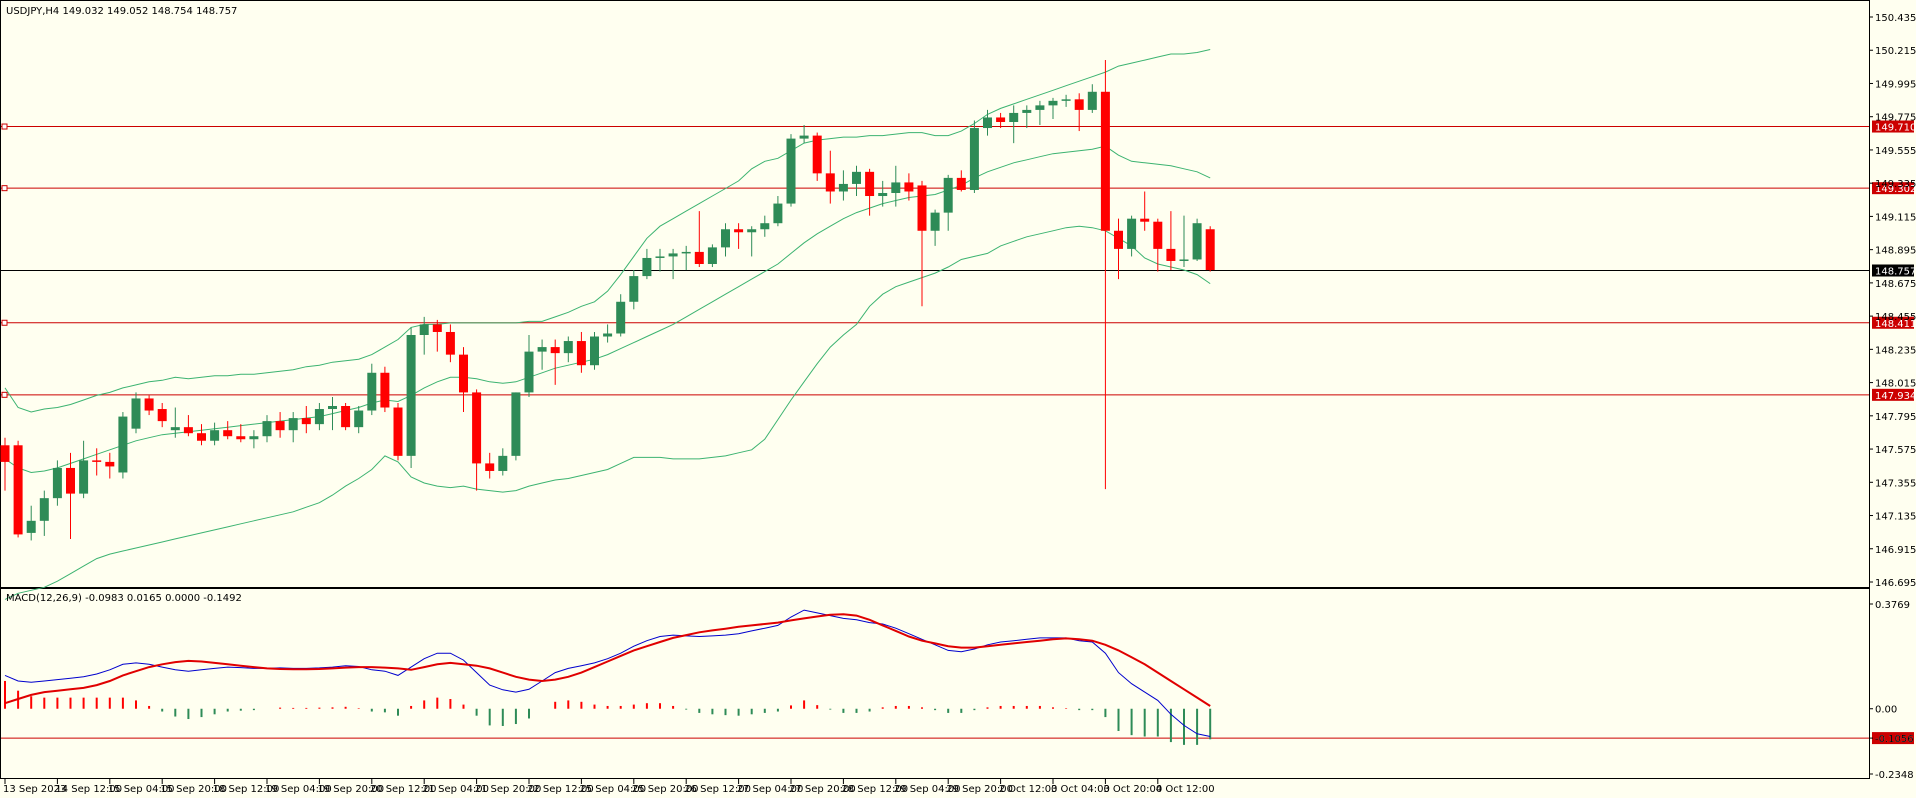  I want to click on price-level-label: 149.710, so click(1895, 128).